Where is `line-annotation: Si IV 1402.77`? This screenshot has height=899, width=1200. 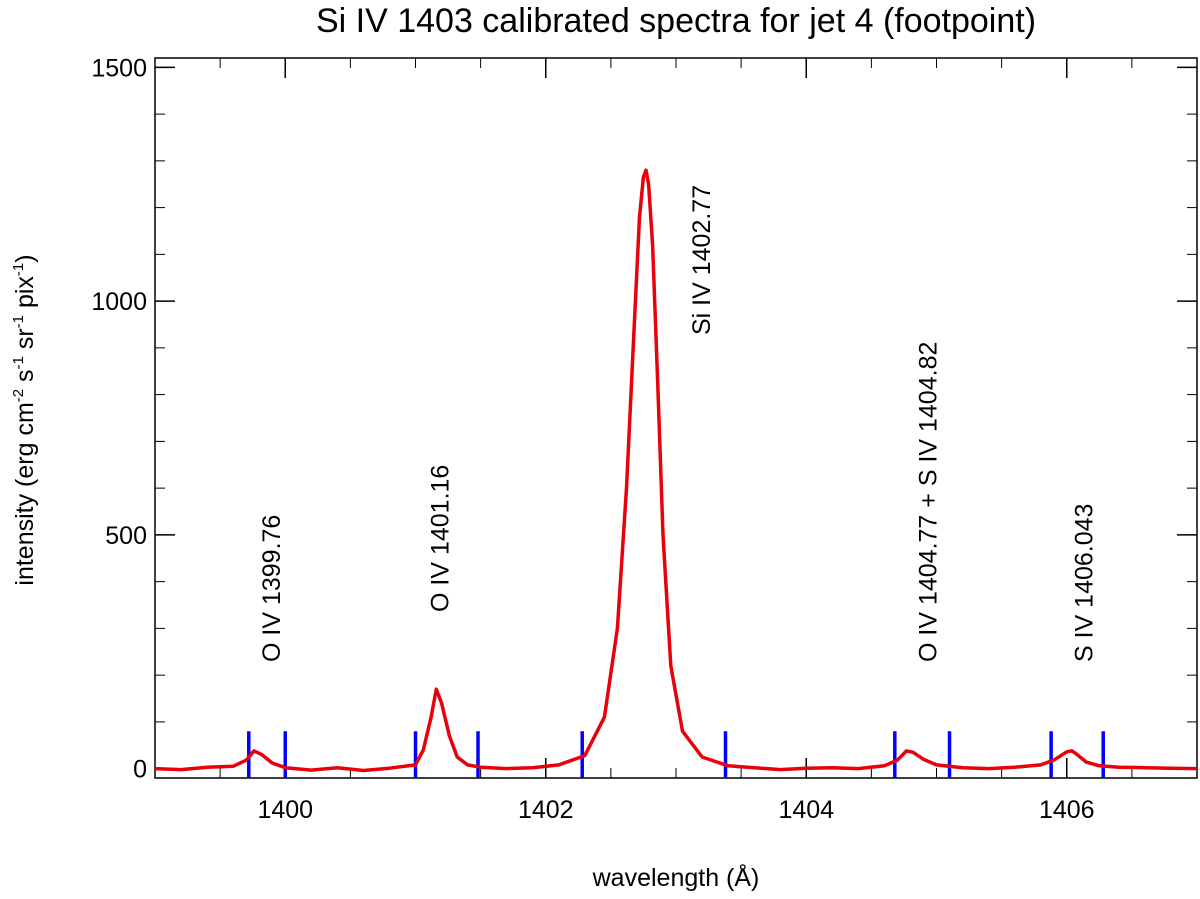 line-annotation: Si IV 1402.77 is located at coordinates (702, 260).